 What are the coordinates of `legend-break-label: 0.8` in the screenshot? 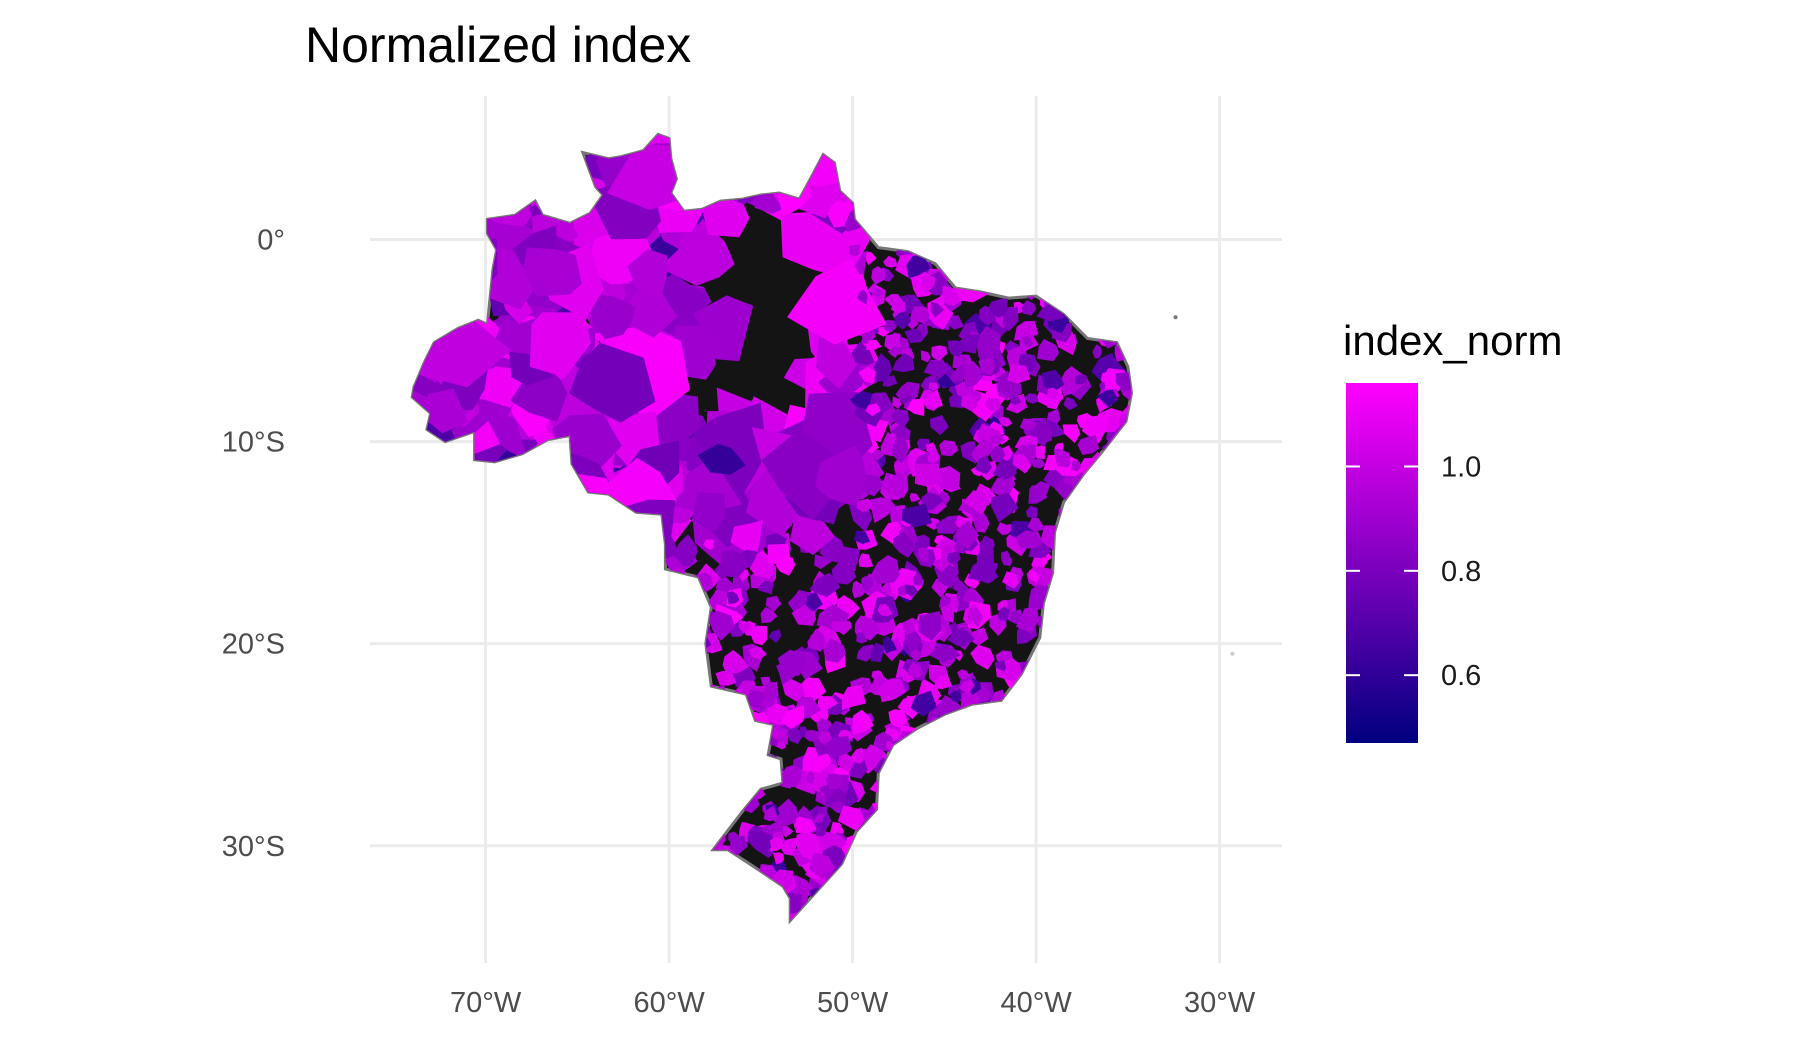 It's located at (1461, 572).